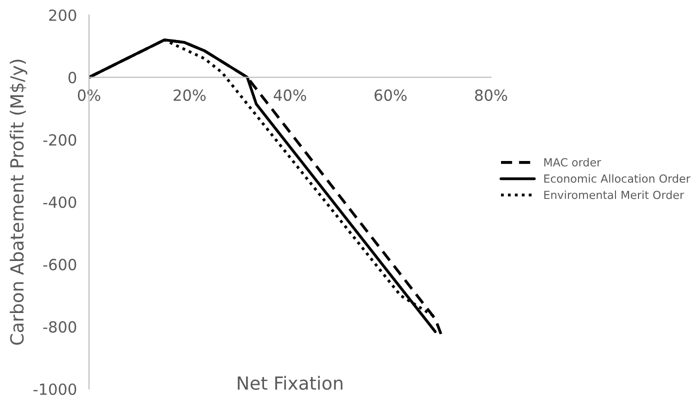  I want to click on legend-label: Enviromental Merit Order, so click(614, 195).